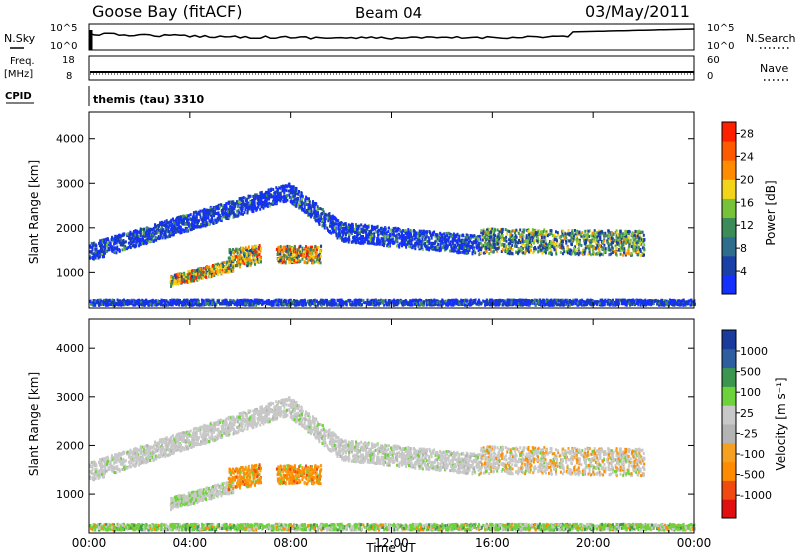  What do you see at coordinates (771, 38) in the screenshot?
I see `nsearch-label: N.Search` at bounding box center [771, 38].